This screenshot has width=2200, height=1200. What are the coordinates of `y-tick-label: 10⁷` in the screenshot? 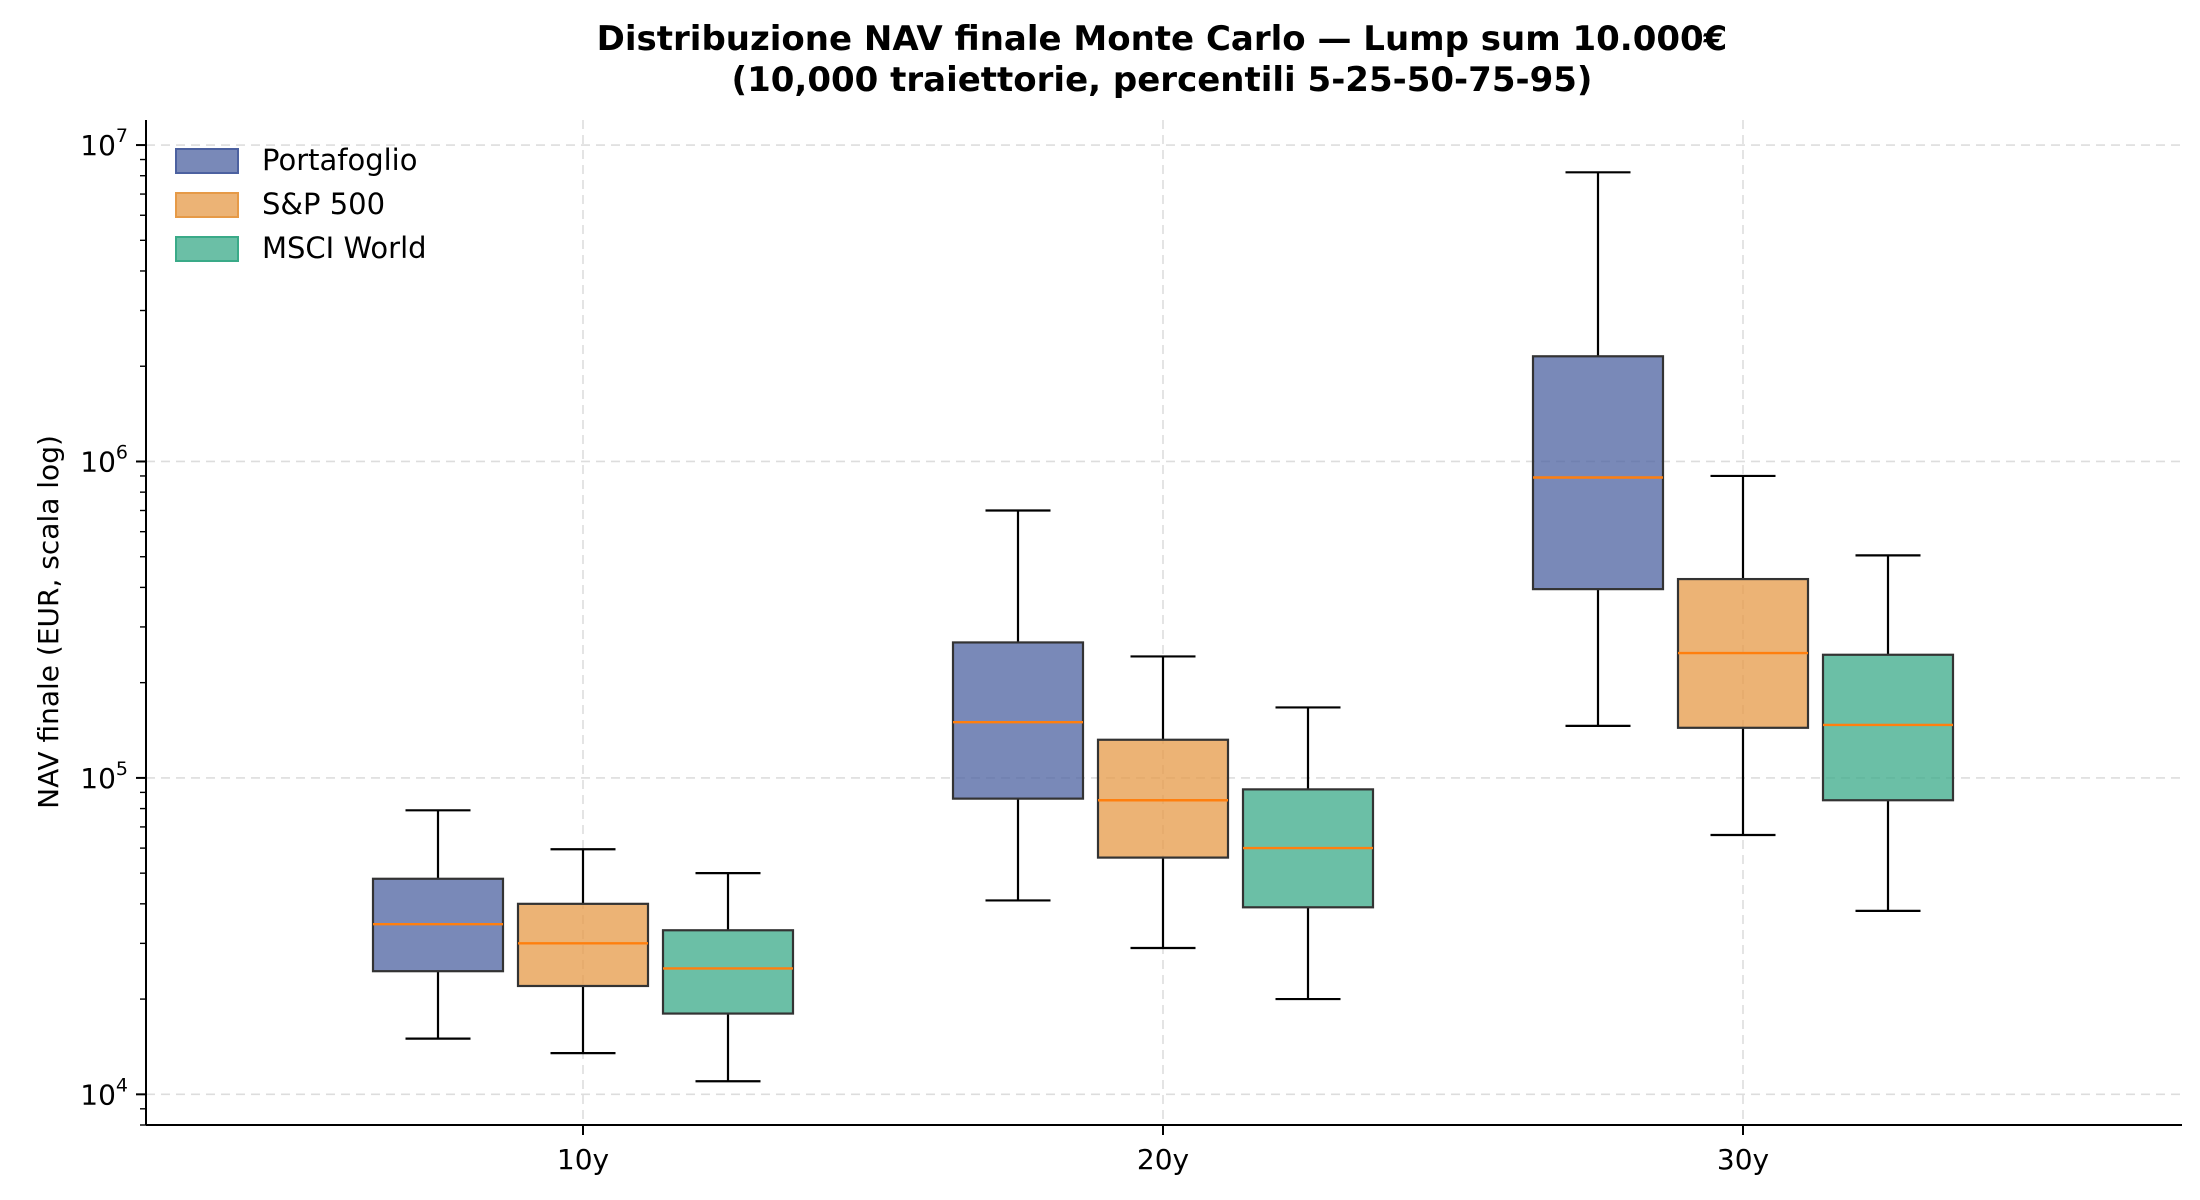 It's located at (104, 143).